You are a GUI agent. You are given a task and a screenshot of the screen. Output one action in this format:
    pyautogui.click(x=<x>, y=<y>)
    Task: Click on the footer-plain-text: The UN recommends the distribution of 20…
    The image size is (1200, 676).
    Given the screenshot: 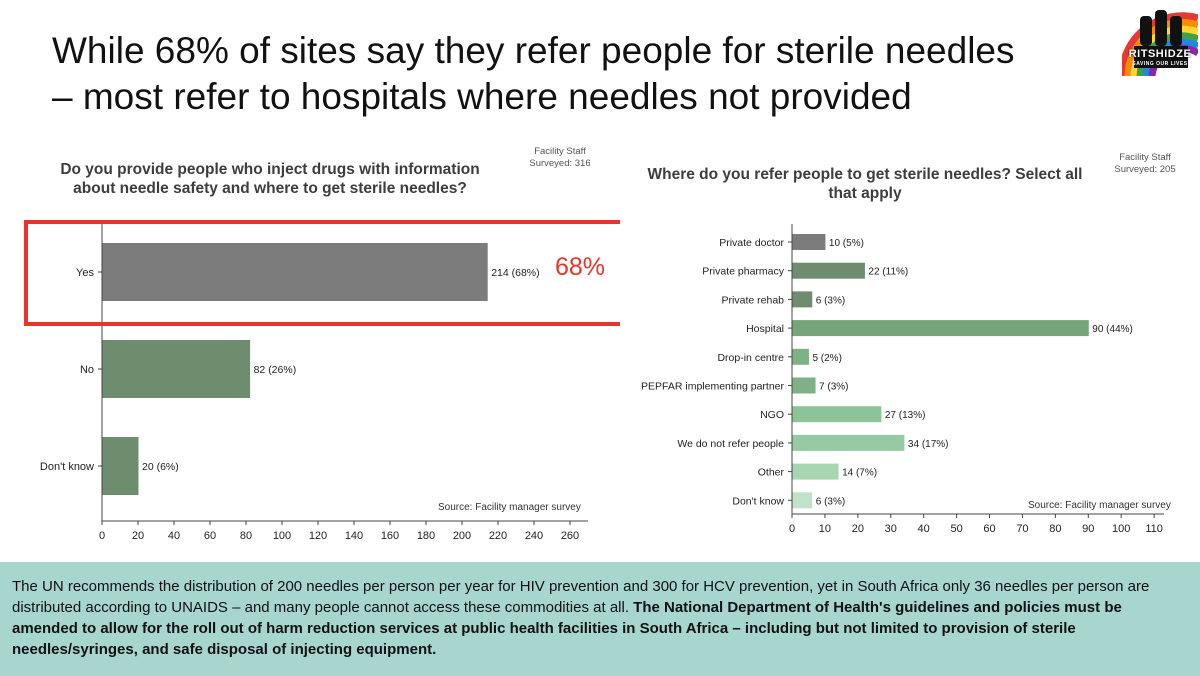 What is the action you would take?
    pyautogui.click(x=581, y=597)
    